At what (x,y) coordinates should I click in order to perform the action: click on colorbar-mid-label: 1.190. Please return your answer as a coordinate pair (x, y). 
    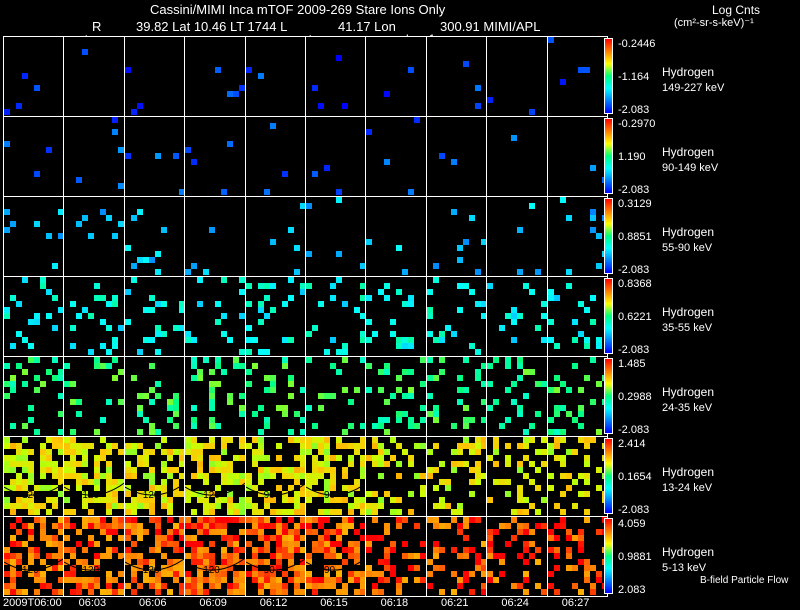
    Looking at the image, I should click on (632, 157).